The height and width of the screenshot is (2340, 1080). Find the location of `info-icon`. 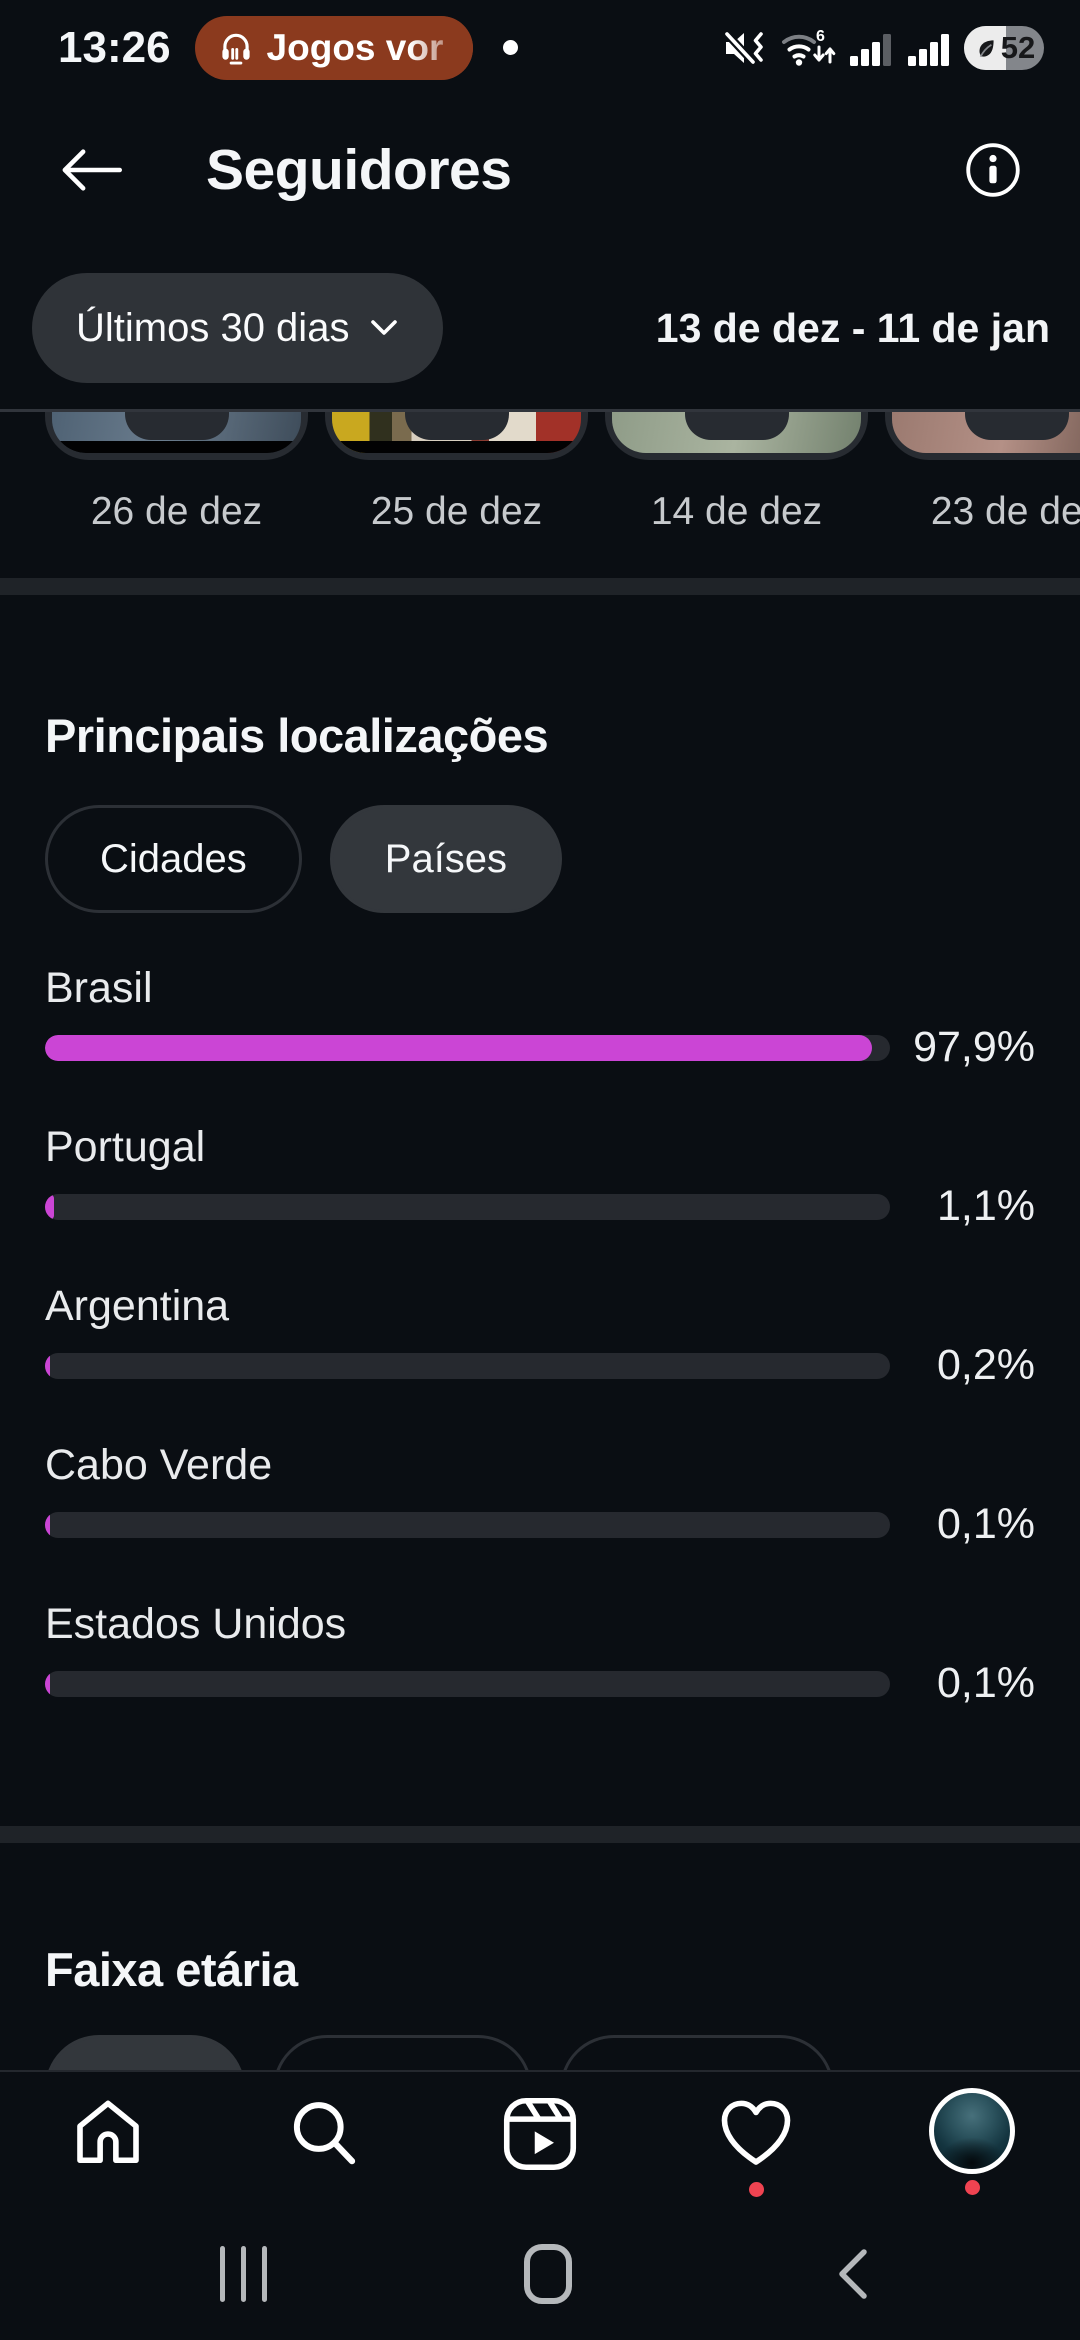

info-icon is located at coordinates (993, 170).